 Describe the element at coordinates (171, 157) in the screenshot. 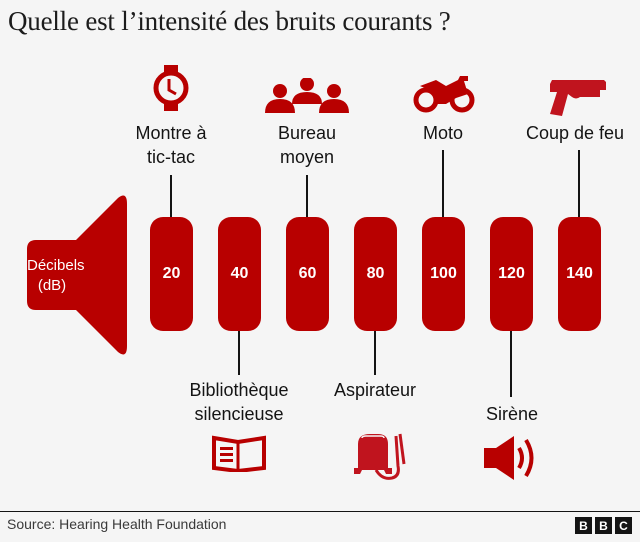

I see `label-line: tic-tac` at that location.